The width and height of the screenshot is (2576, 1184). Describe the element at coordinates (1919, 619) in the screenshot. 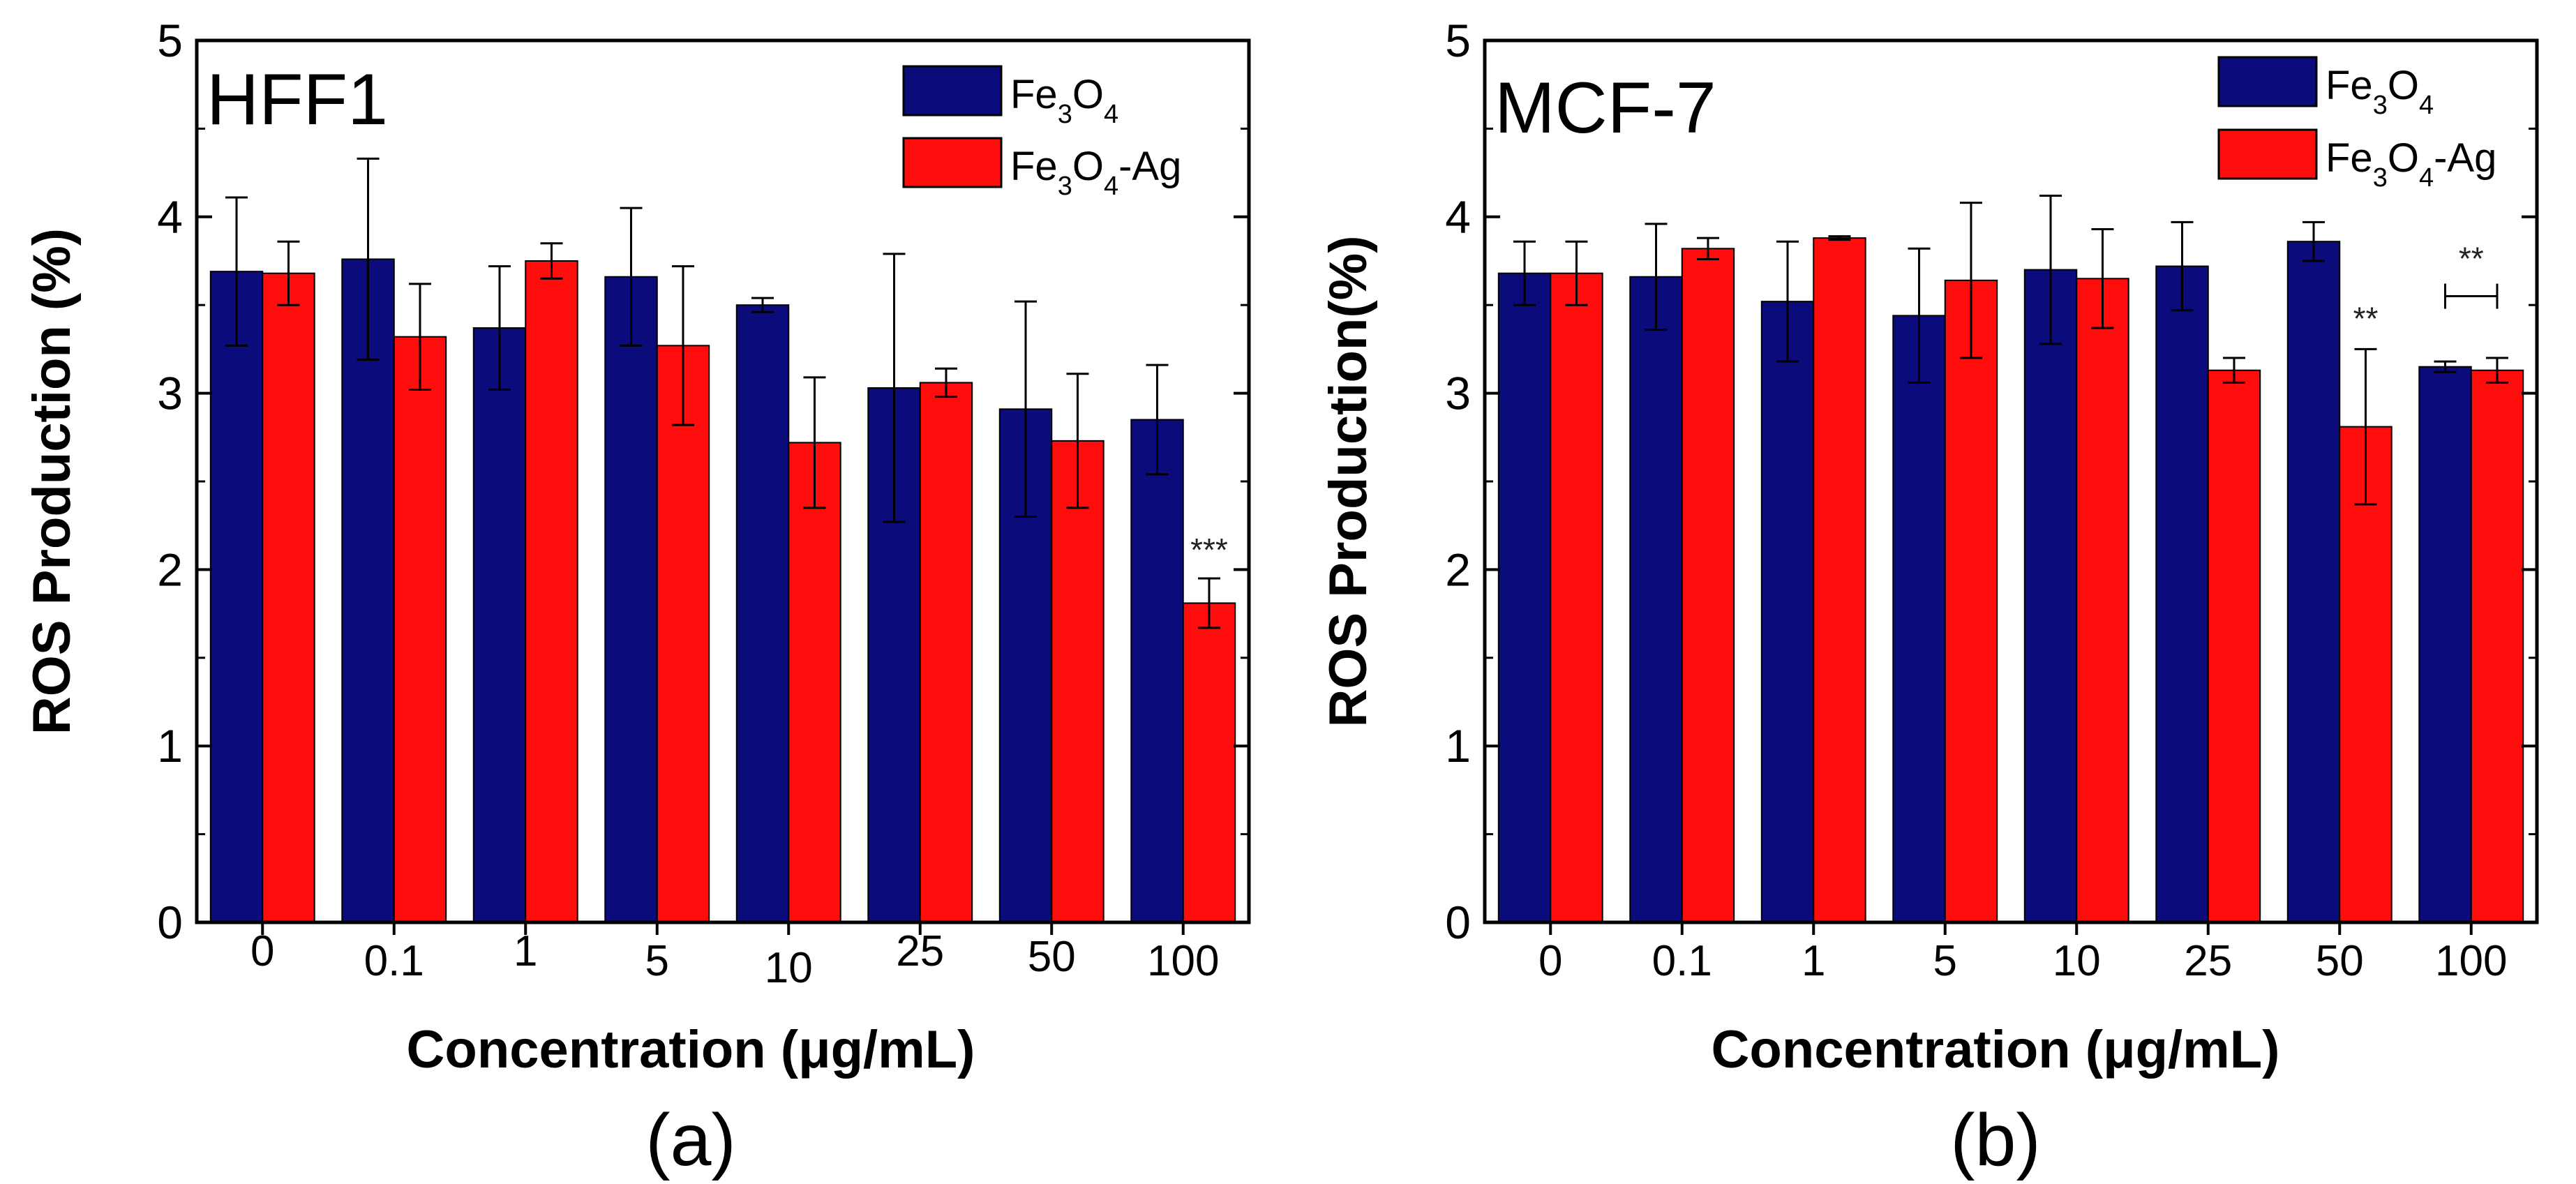

I see `bar-b-s0-c3` at that location.